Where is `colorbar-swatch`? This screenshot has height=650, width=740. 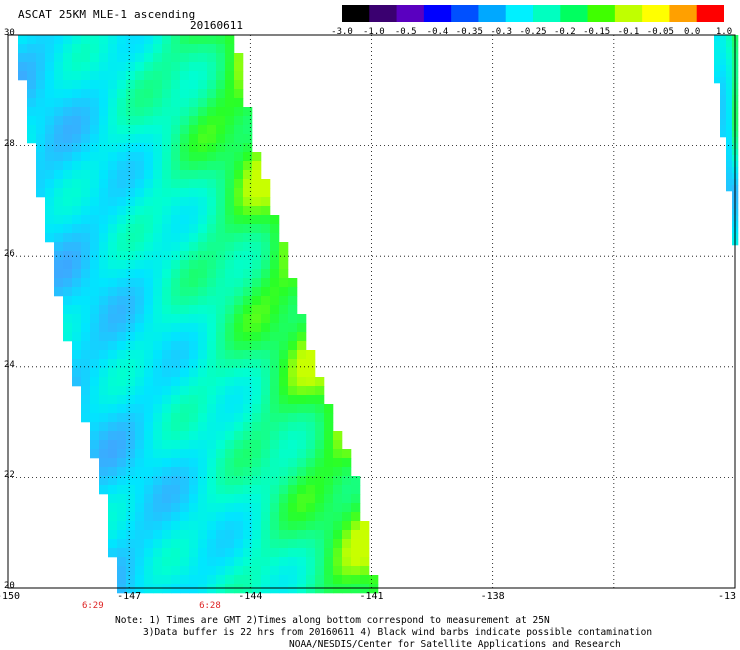 colorbar-swatch is located at coordinates (601, 13).